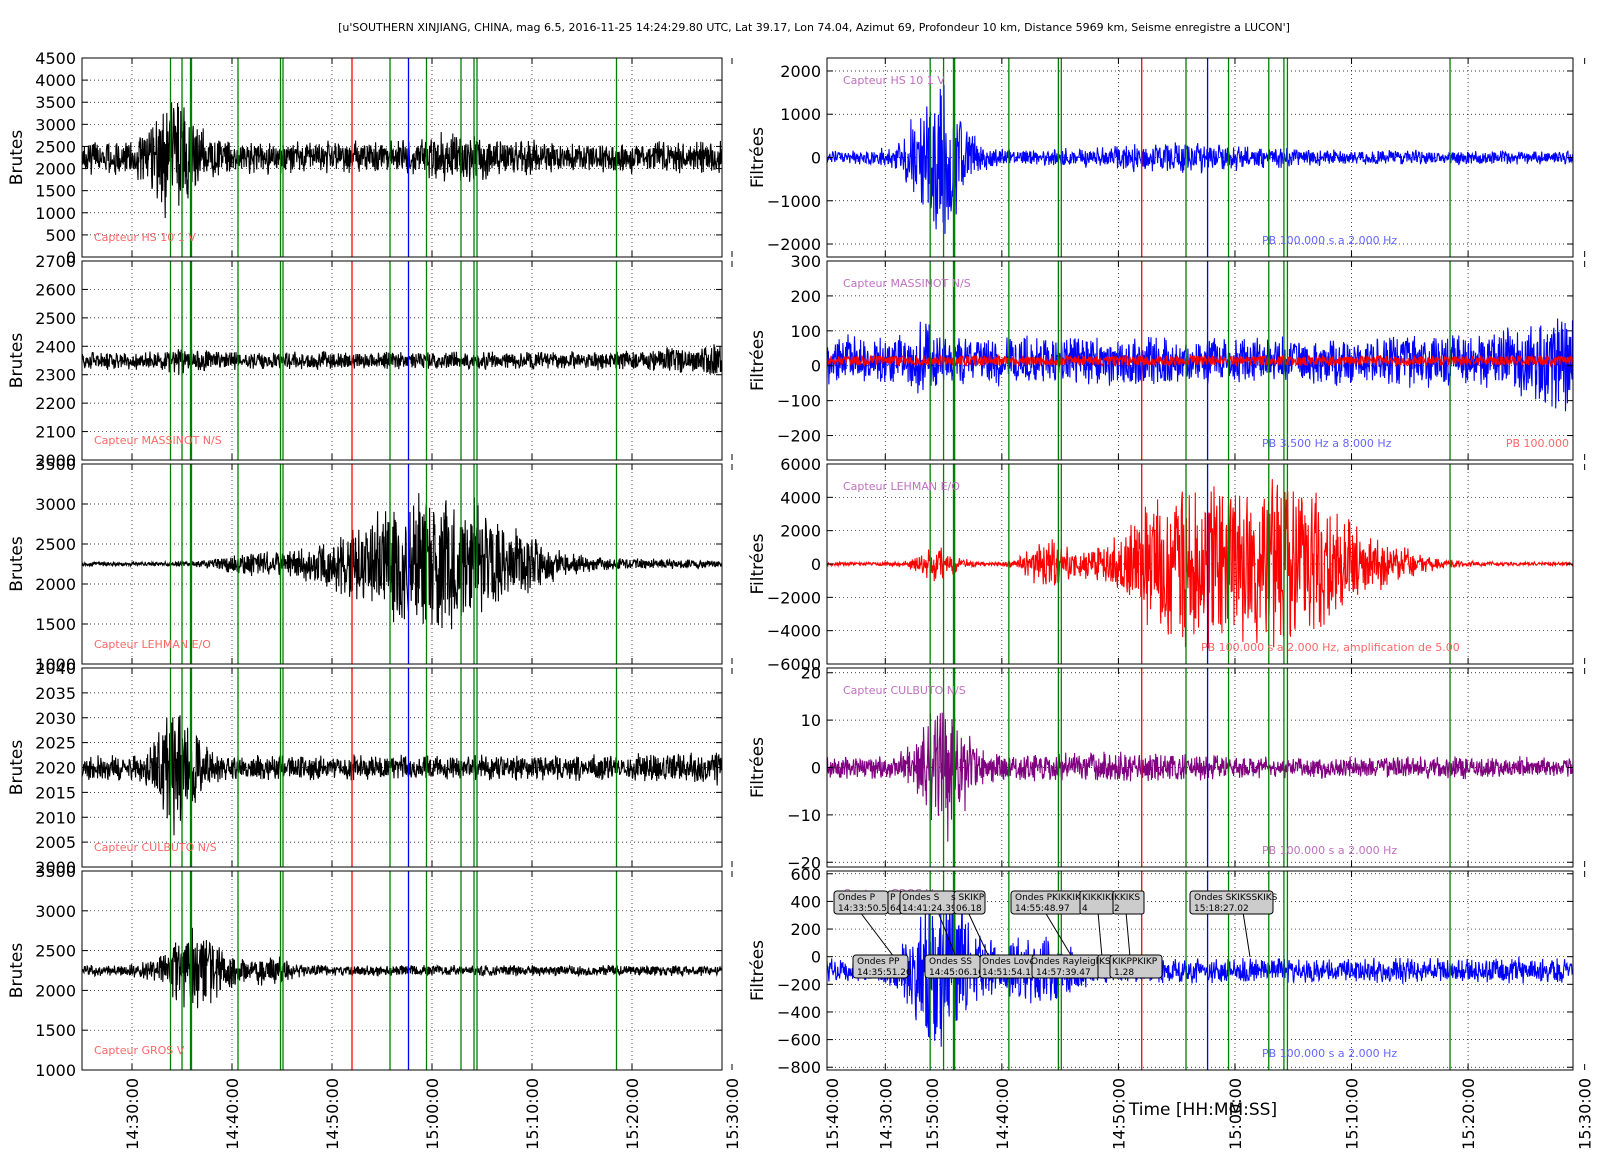 The width and height of the screenshot is (1600, 1172). Describe the element at coordinates (1066, 962) in the screenshot. I see `annotation-name: Ondes Rayleigh` at that location.